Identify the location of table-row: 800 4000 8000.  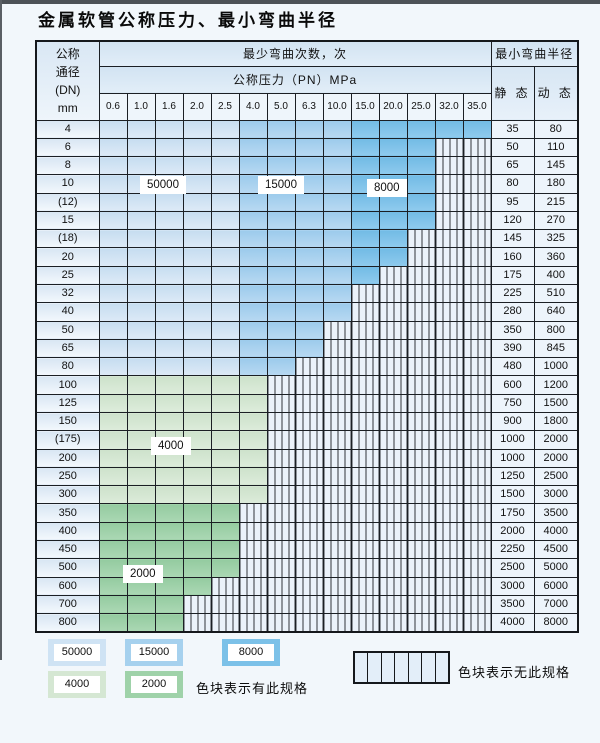
(307, 623).